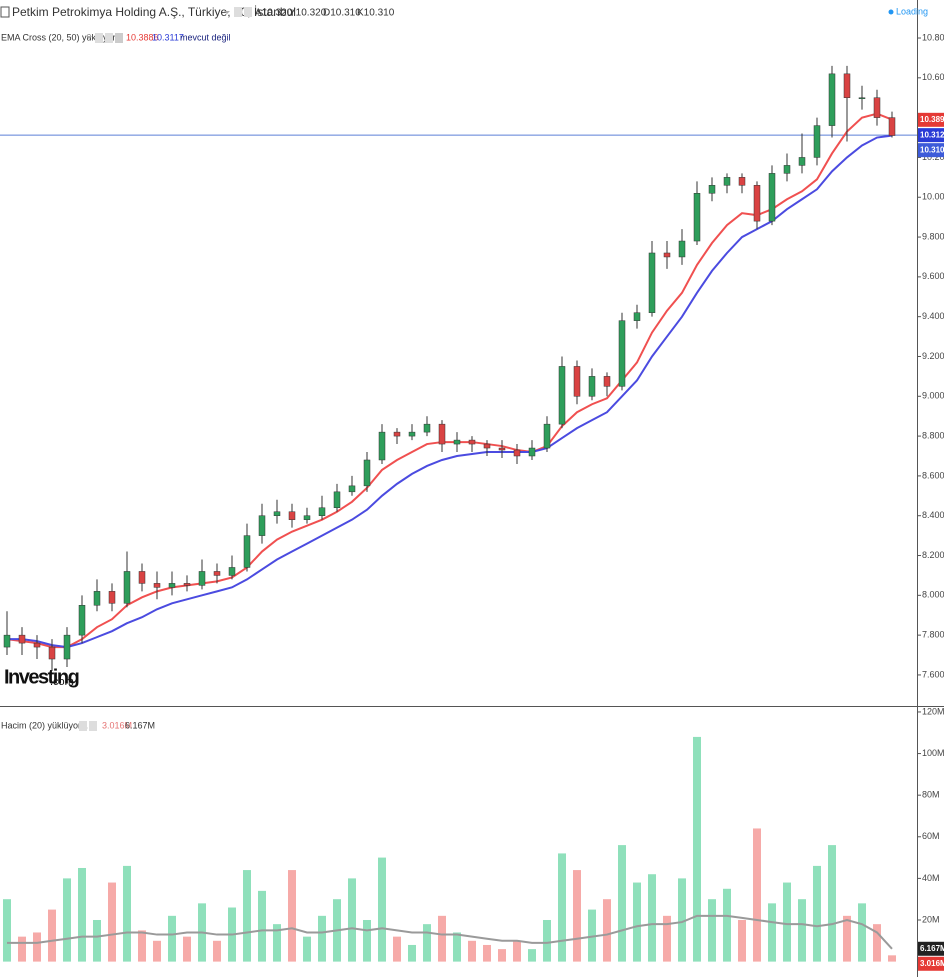  What do you see at coordinates (933, 316) in the screenshot?
I see `y-tick-label: 9.400` at bounding box center [933, 316].